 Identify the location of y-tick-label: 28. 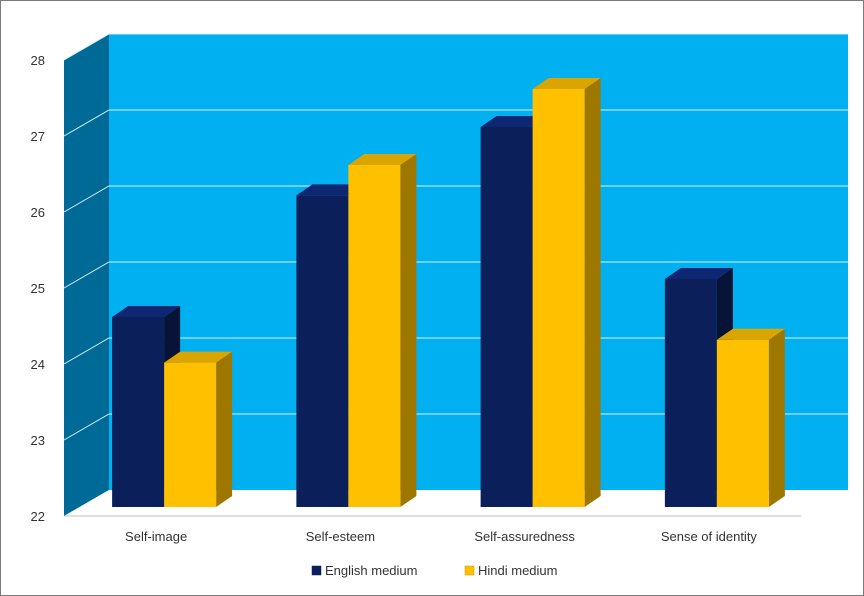
(38, 60).